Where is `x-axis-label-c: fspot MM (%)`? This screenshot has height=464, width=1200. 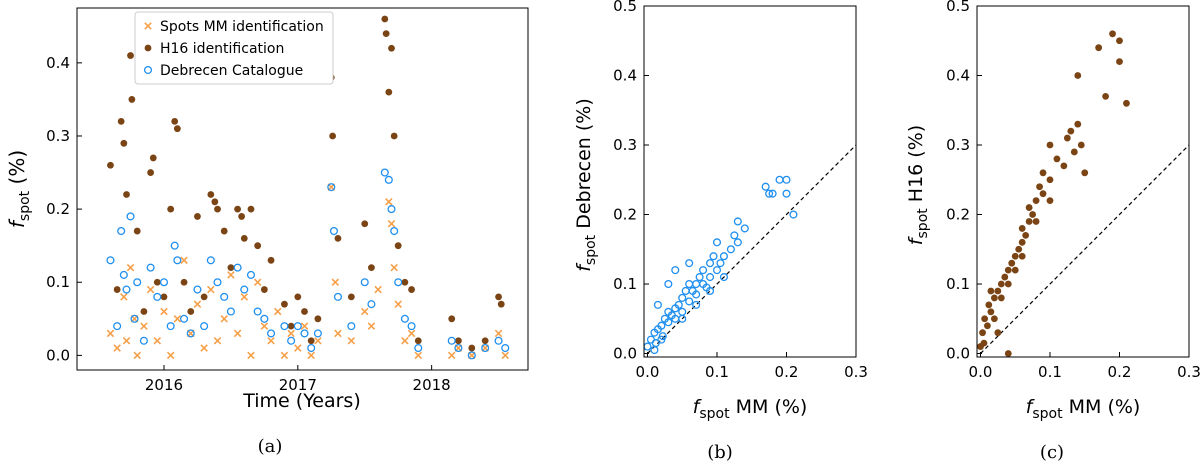 x-axis-label-c: fspot MM (%) is located at coordinates (1083, 409).